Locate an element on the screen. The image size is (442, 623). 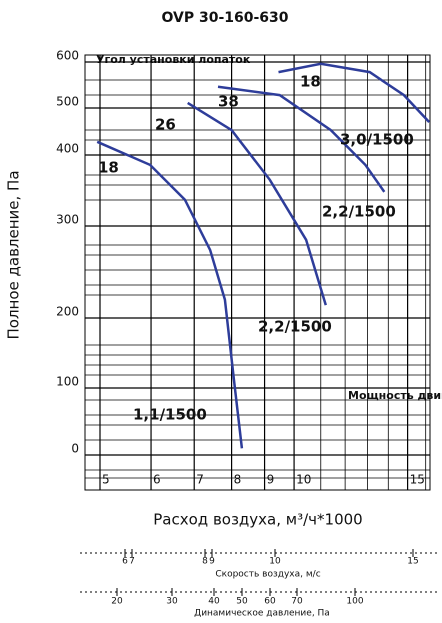
x-axis-label: Расход воздуха, м³/ч*1000 is located at coordinates (257, 520).